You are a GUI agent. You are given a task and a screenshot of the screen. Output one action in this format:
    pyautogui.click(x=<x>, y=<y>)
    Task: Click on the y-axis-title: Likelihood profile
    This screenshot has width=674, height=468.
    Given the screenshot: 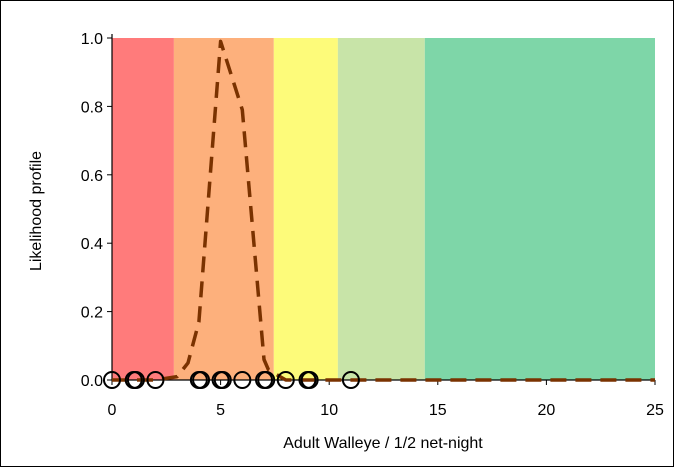 What is the action you would take?
    pyautogui.click(x=36, y=211)
    